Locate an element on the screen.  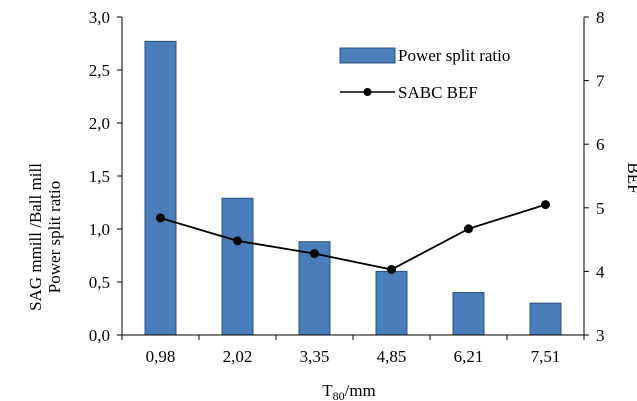
legend: Power split ratio SABC BEF is located at coordinates (424, 74).